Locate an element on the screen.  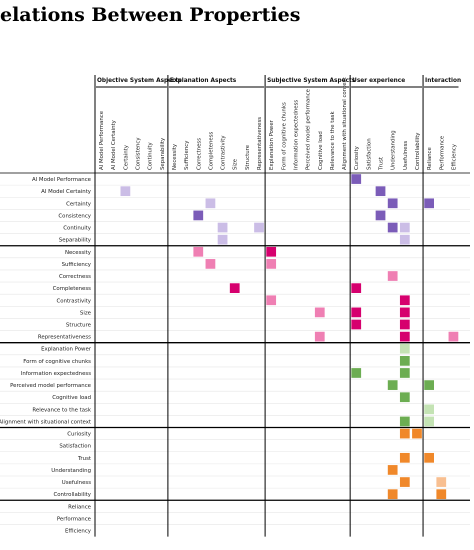
column-label: Contrastivity is located at coordinates (224, 152).